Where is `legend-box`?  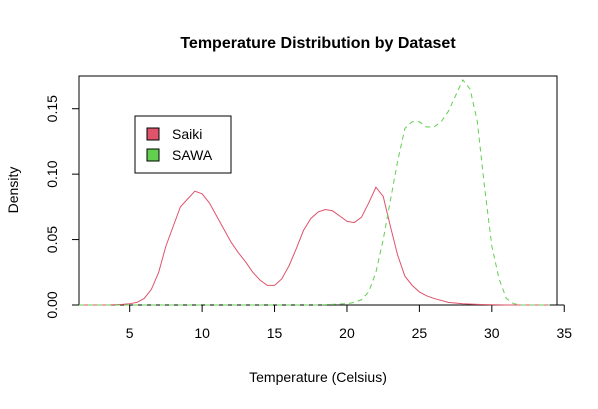 legend-box is located at coordinates (183, 144).